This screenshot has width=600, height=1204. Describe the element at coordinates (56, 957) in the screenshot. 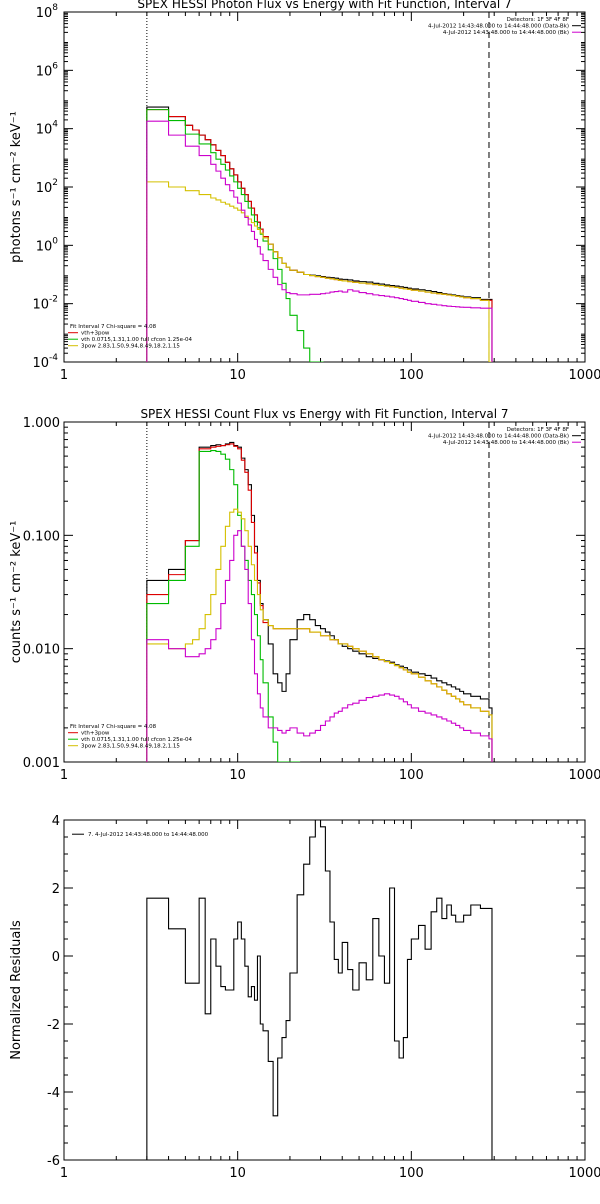

I see `y-tick-label: 0` at that location.